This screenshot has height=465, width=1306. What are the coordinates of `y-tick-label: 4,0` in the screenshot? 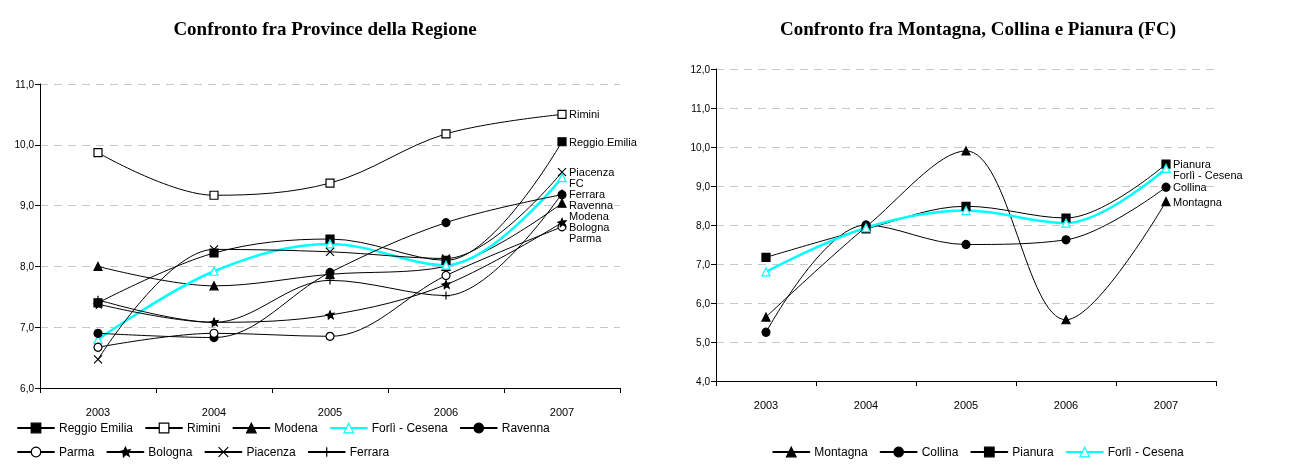 It's located at (703, 381).